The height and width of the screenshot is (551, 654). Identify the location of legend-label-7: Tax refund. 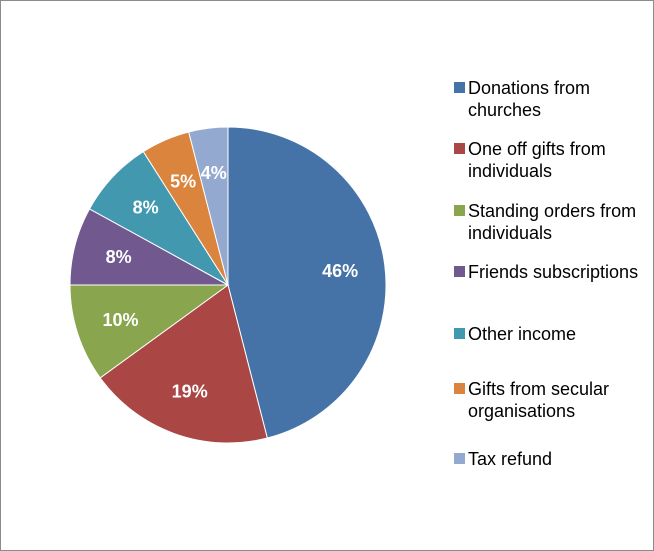
(510, 459).